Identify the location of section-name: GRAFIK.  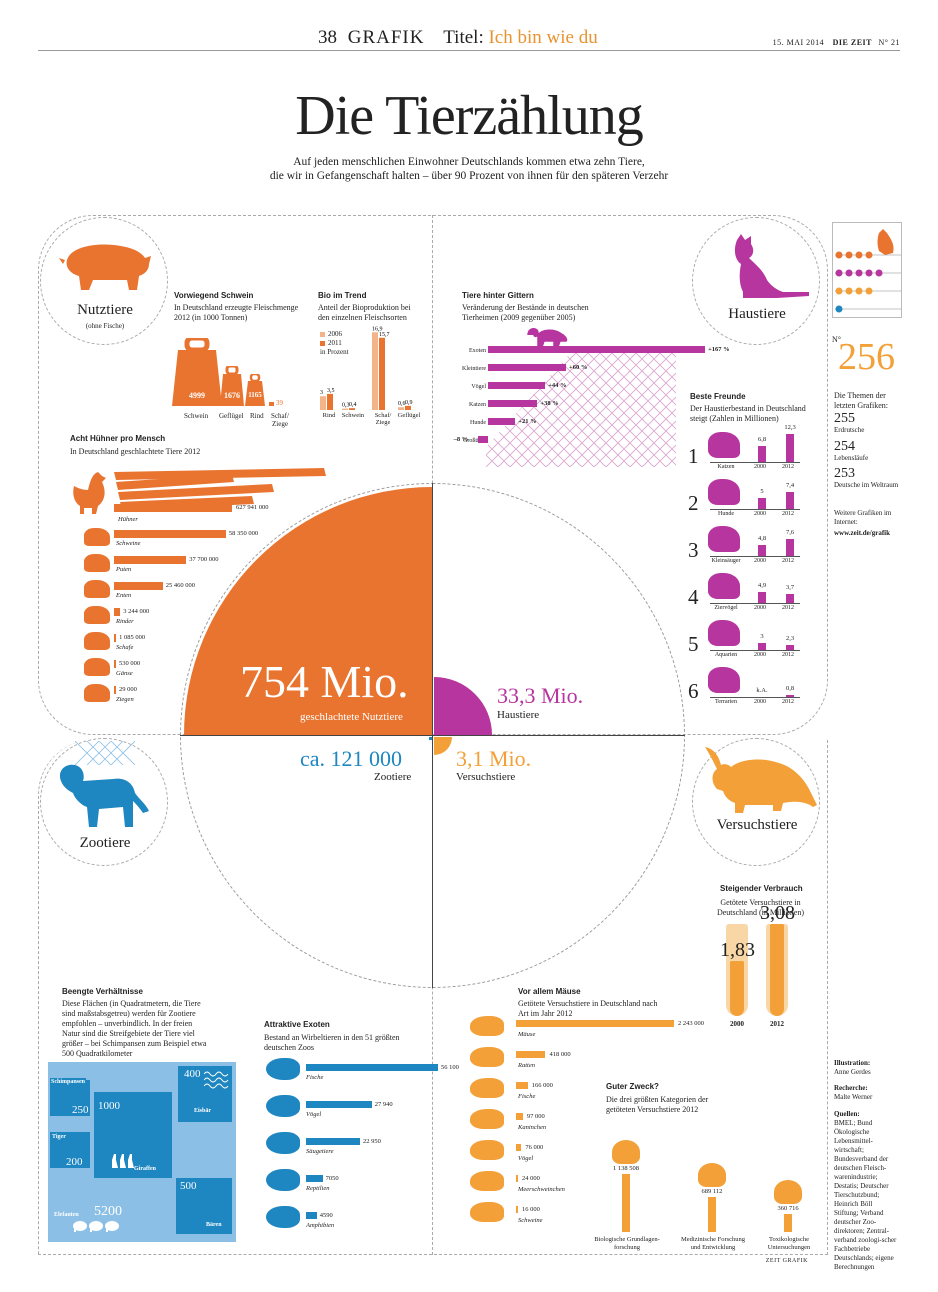
(386, 37).